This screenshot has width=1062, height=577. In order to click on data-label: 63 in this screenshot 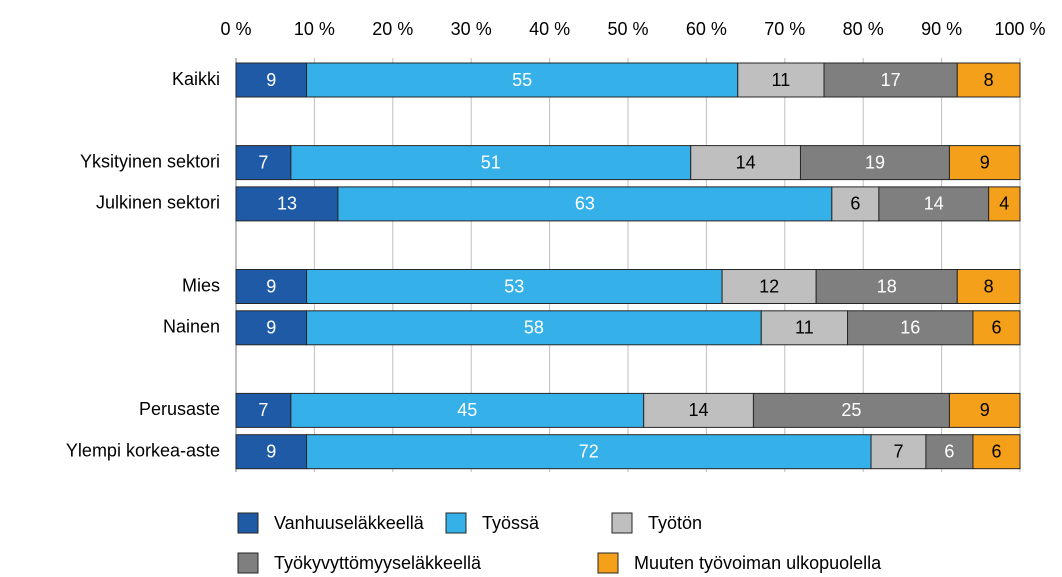, I will do `click(585, 204)`.